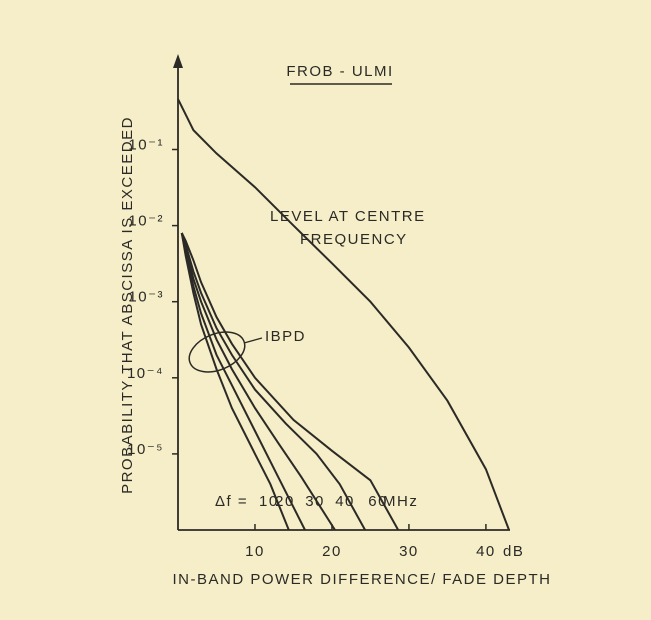 This screenshot has height=620, width=651. I want to click on y-tick-label: 10⁻⁵, so click(145, 449).